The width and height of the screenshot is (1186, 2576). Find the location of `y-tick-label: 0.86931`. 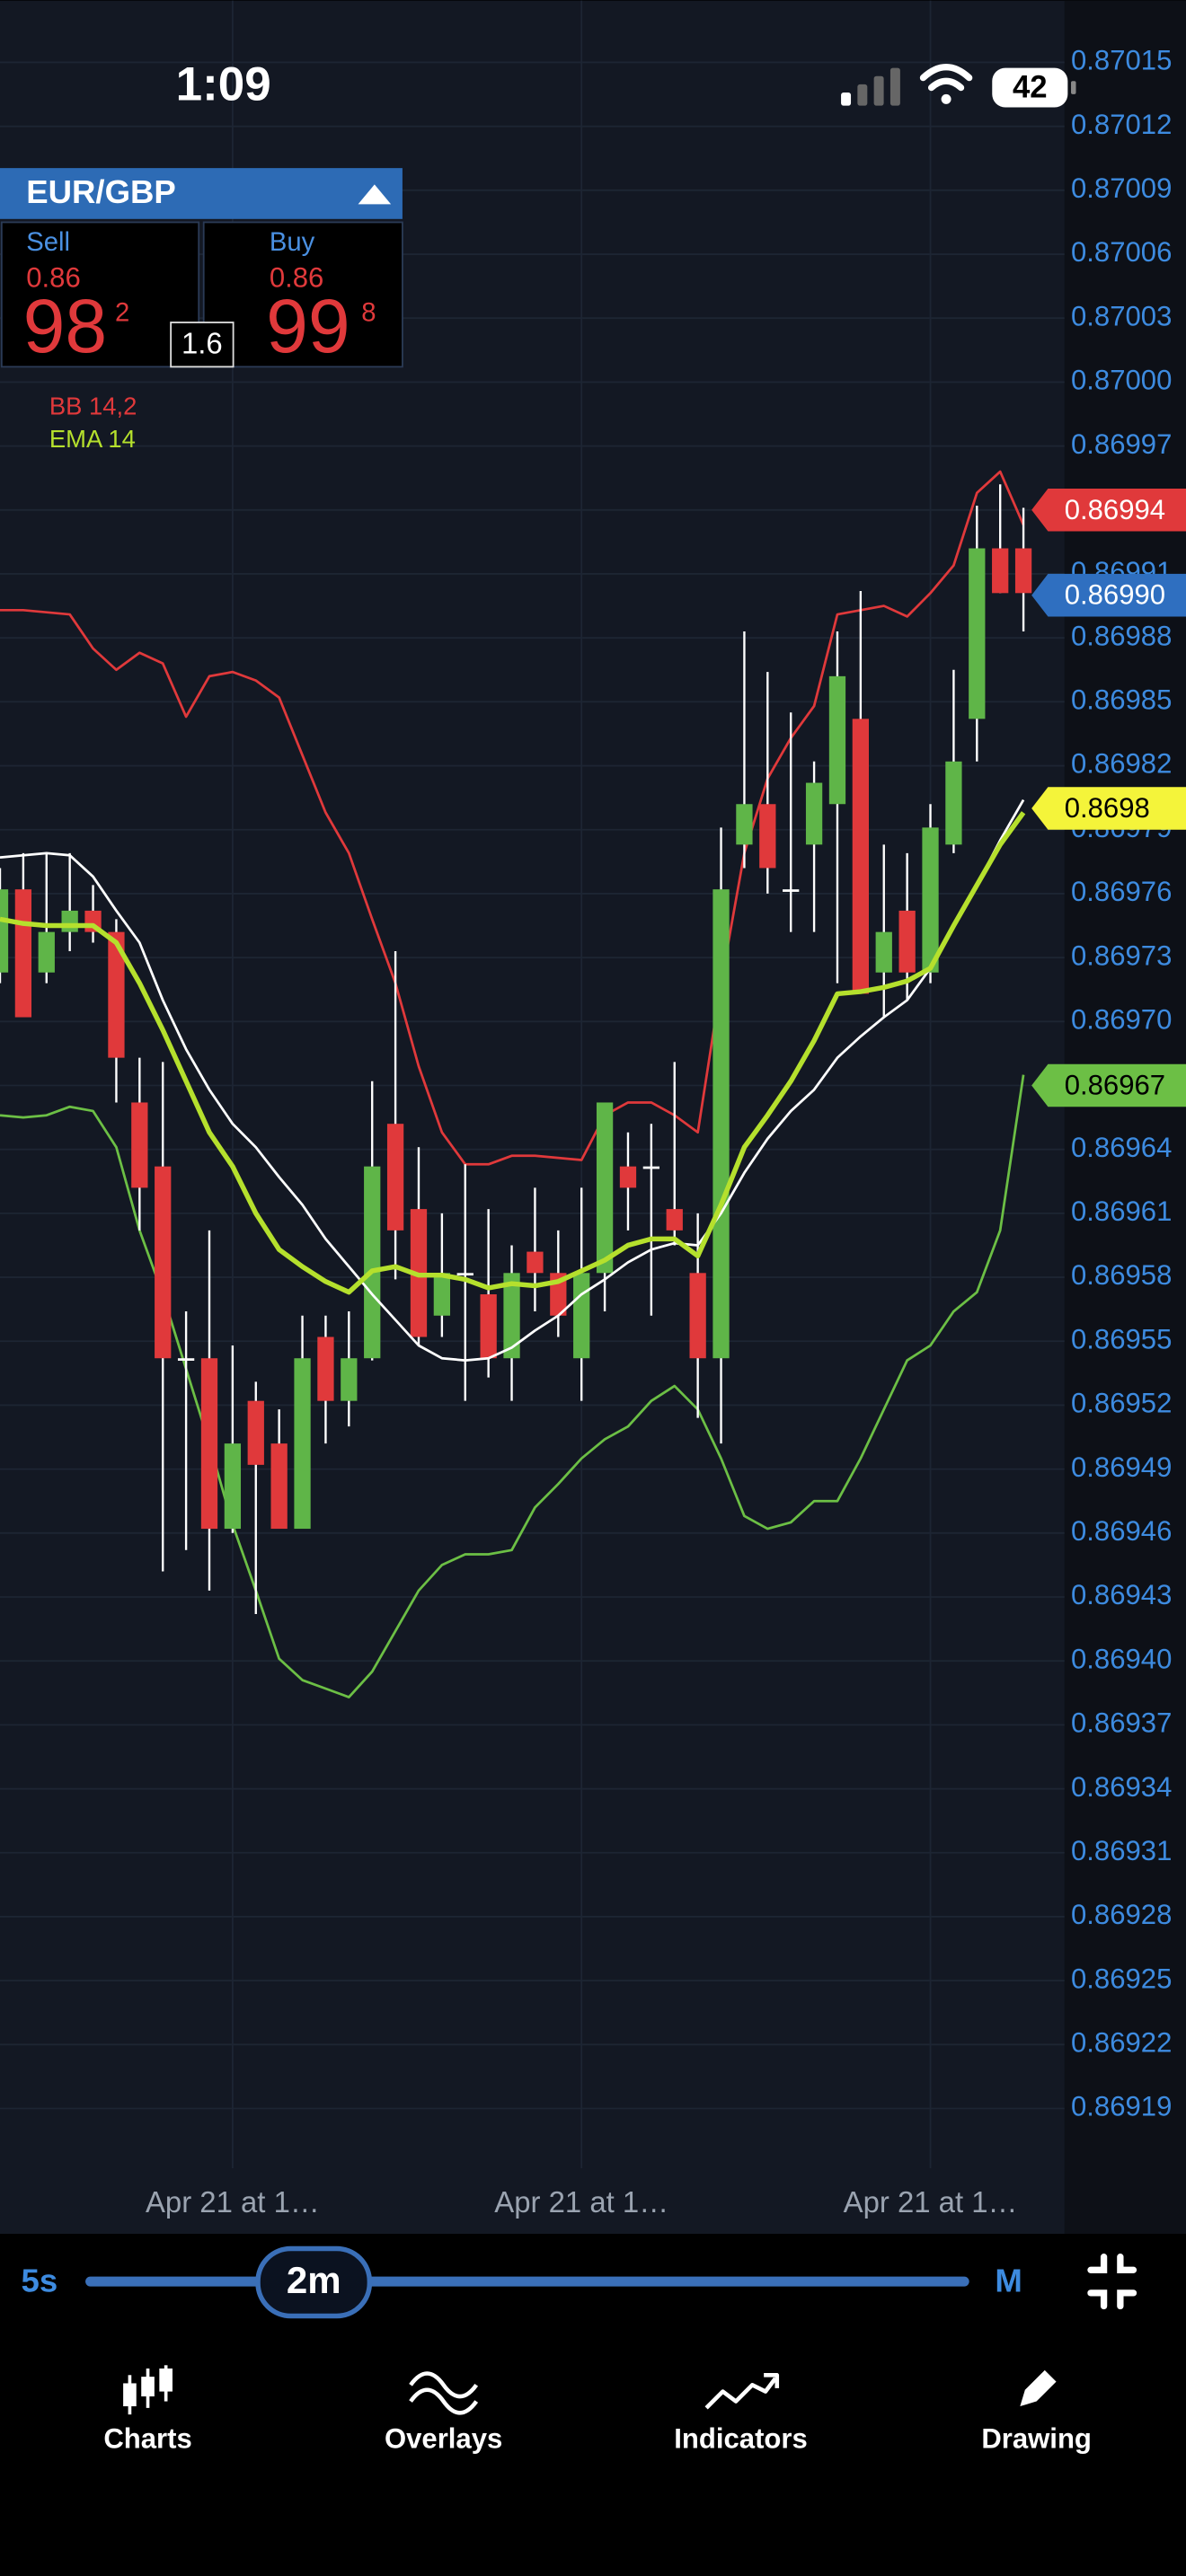

y-tick-label: 0.86931 is located at coordinates (1121, 1850).